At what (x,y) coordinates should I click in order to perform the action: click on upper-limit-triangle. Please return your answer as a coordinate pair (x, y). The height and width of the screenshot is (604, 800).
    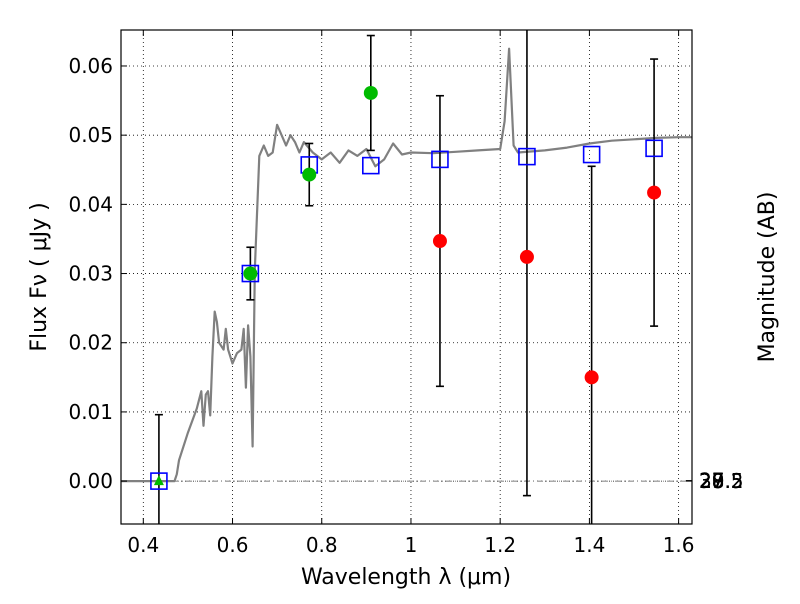
    Looking at the image, I should click on (158, 480).